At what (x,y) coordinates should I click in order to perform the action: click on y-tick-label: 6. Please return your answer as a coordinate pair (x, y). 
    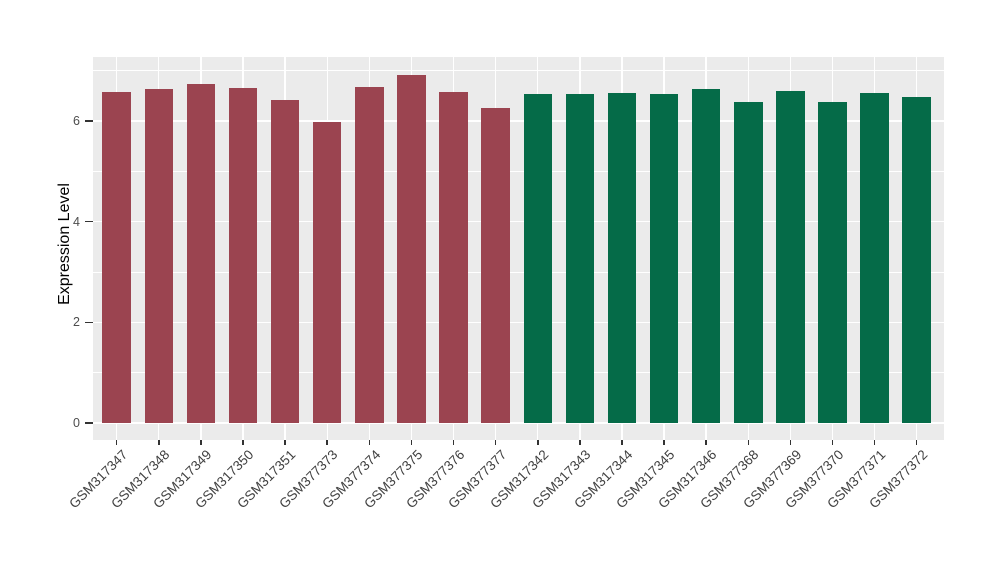
    Looking at the image, I should click on (76, 120).